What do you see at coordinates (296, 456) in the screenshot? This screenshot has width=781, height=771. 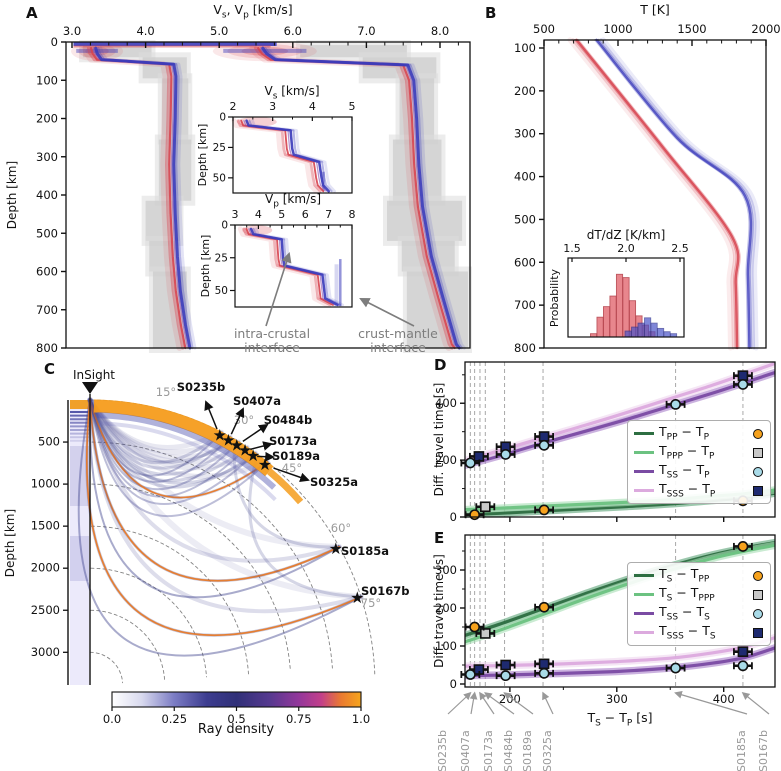 I see `event-label-S0189a: S0189a` at bounding box center [296, 456].